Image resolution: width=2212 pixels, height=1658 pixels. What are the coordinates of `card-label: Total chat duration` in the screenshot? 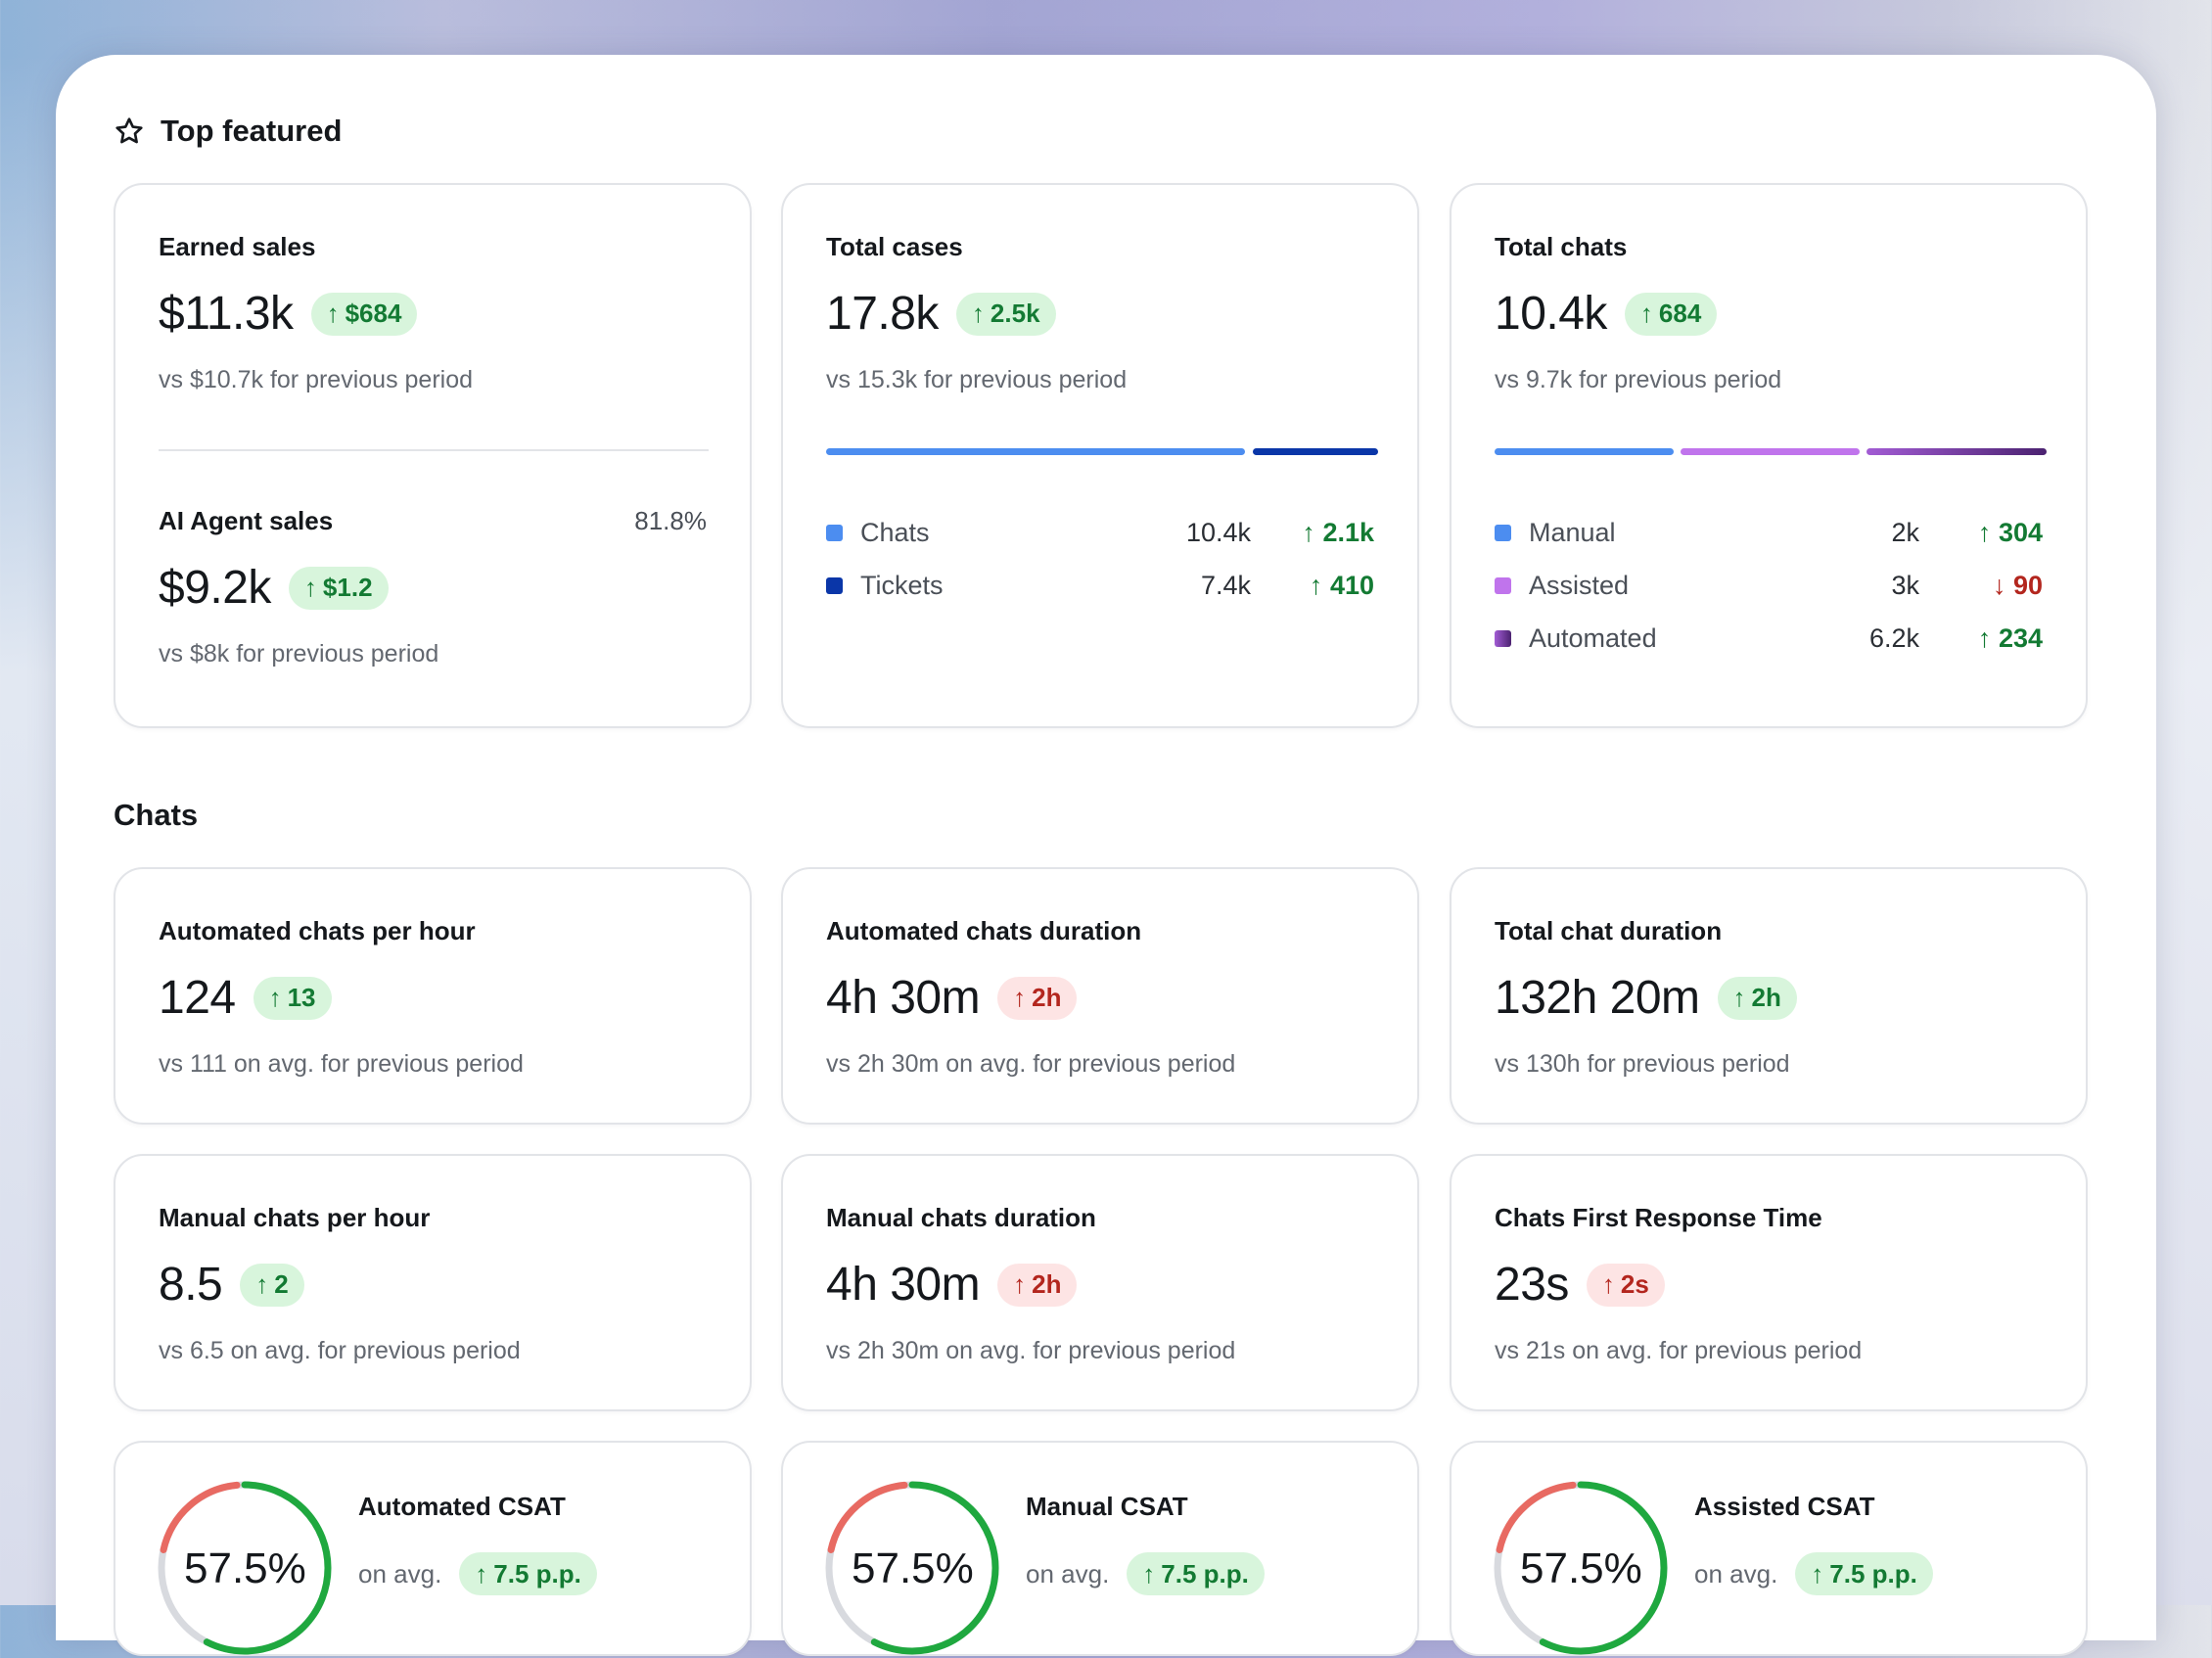 It's located at (1609, 930).